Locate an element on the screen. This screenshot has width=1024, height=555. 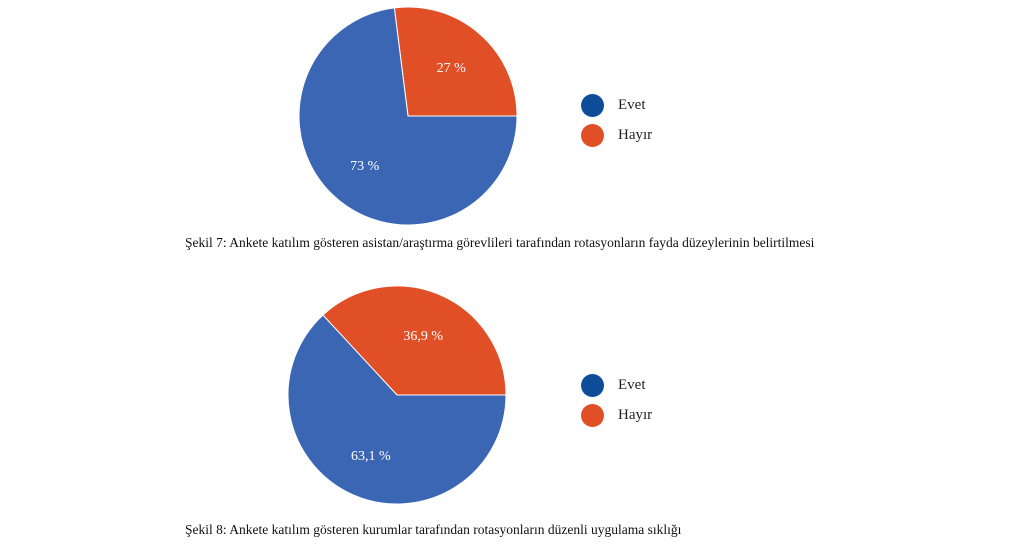
pie-chart-8: 36,9 % 63,1 % is located at coordinates (397, 395).